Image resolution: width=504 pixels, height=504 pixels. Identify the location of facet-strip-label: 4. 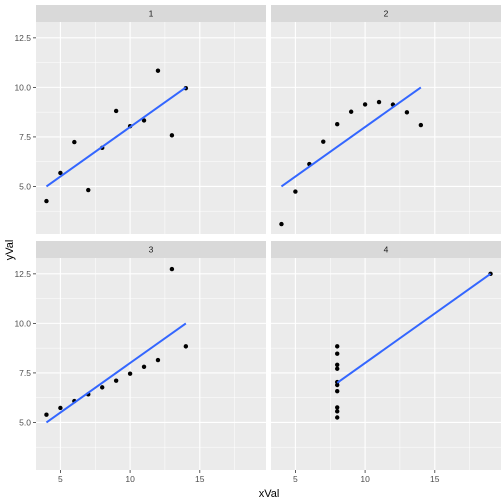
(386, 250).